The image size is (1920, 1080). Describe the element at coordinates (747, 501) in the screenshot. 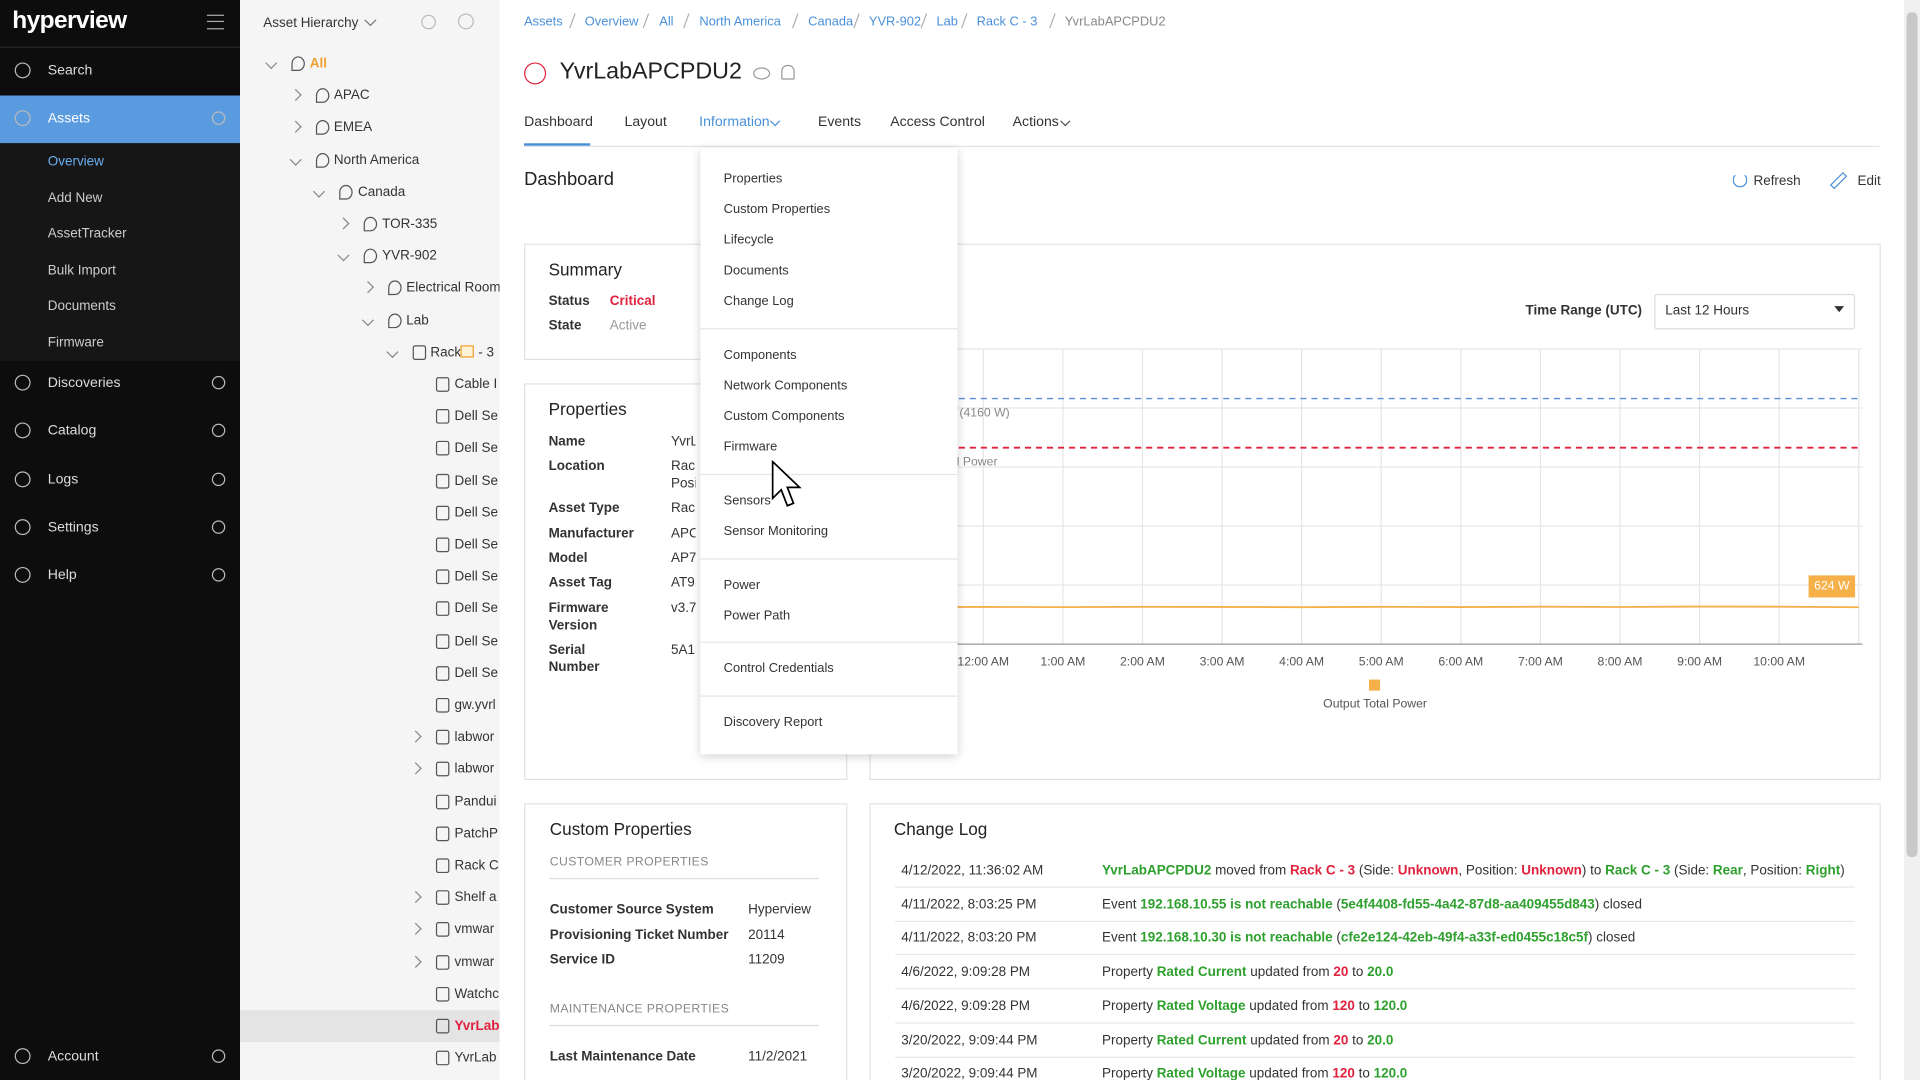

I see `menu-item: Sensors` at that location.